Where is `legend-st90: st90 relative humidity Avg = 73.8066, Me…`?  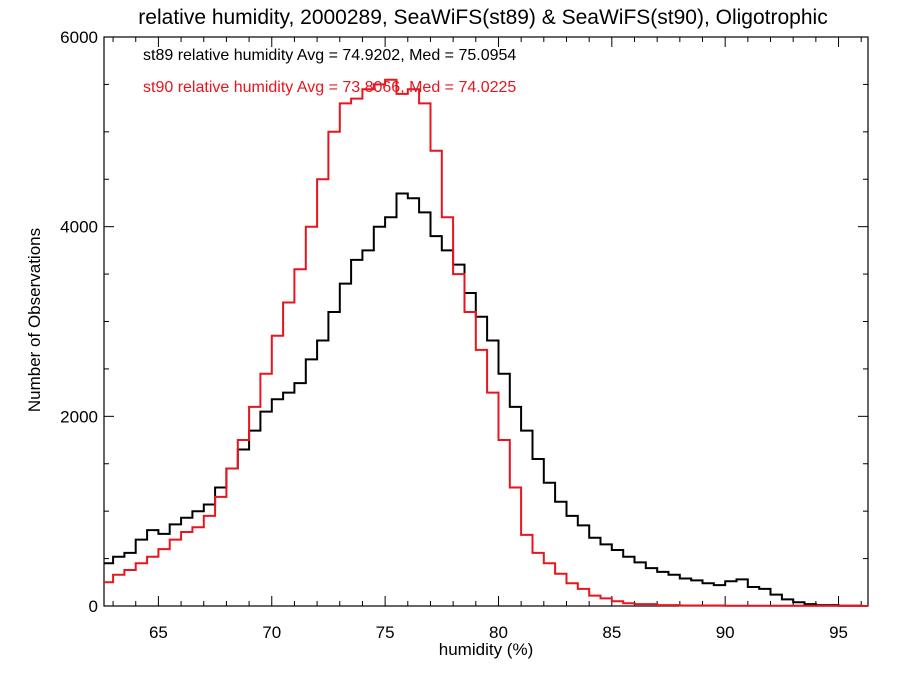 legend-st90: st90 relative humidity Avg = 73.8066, Me… is located at coordinates (329, 87).